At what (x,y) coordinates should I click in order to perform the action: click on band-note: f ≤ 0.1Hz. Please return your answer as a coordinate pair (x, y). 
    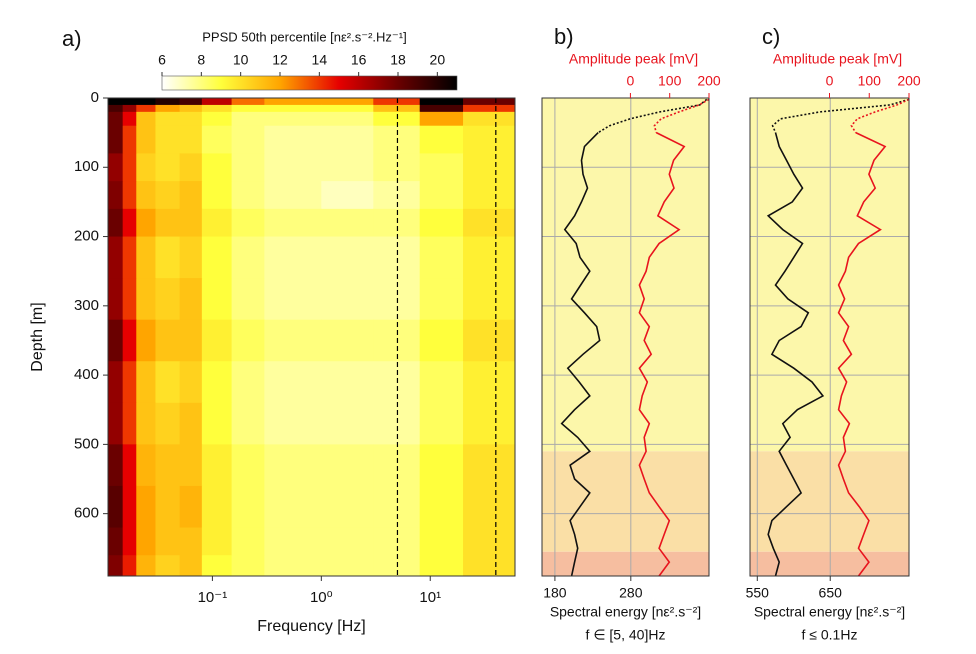
    Looking at the image, I should click on (830, 635).